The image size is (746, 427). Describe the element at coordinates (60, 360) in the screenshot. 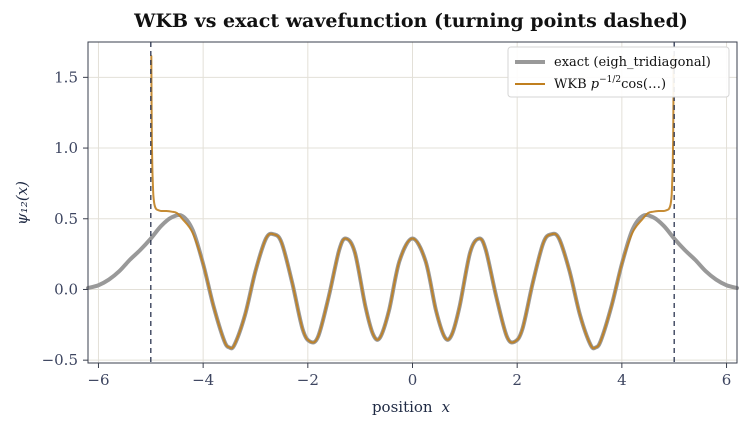

I see `y-tick-label: −0.5` at that location.